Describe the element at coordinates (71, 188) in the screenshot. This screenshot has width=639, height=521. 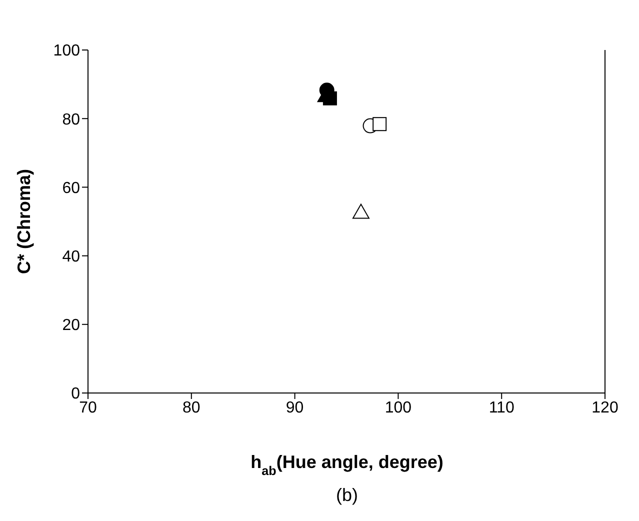
I see `y-tick-label: 60` at that location.